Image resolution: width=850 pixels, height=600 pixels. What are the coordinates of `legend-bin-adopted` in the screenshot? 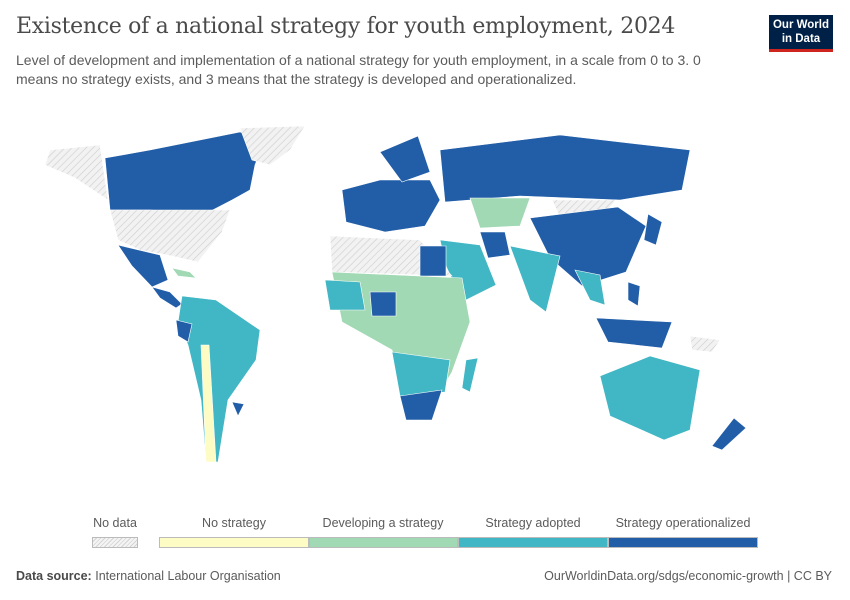 It's located at (533, 542).